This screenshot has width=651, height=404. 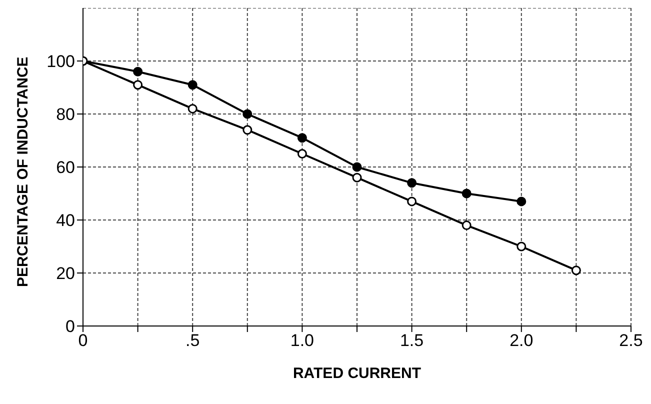 I want to click on x-tick-label: 1.0, so click(x=302, y=340).